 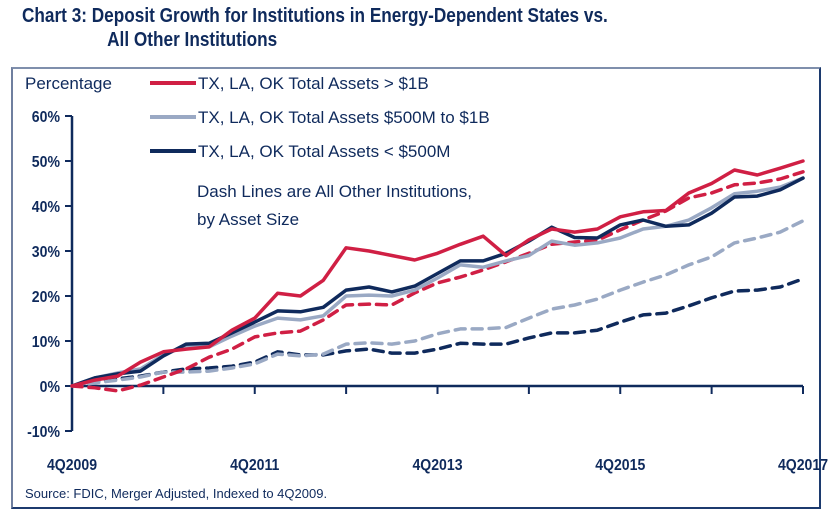 What do you see at coordinates (46, 162) in the screenshot?
I see `y-tick-label: 50%` at bounding box center [46, 162].